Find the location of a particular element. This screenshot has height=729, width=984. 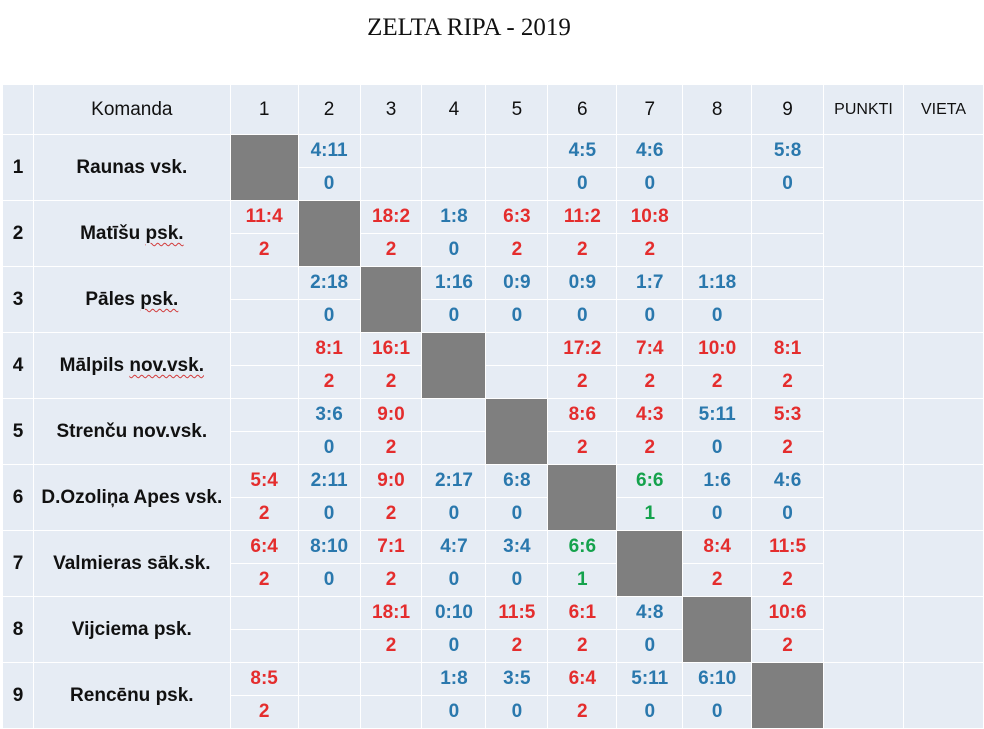

team-number: 4 is located at coordinates (18, 365).